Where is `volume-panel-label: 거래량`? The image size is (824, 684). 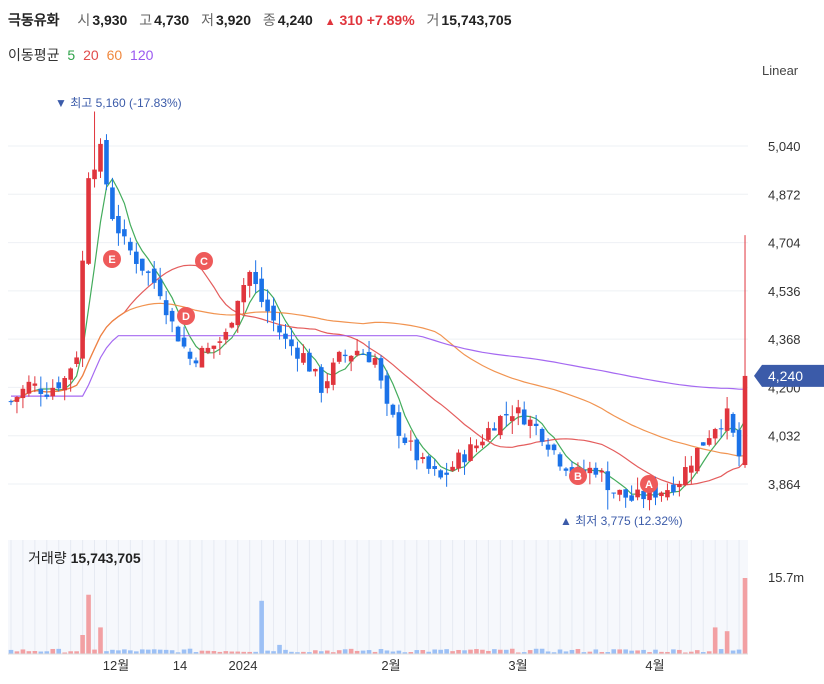 volume-panel-label: 거래량 is located at coordinates (47, 558).